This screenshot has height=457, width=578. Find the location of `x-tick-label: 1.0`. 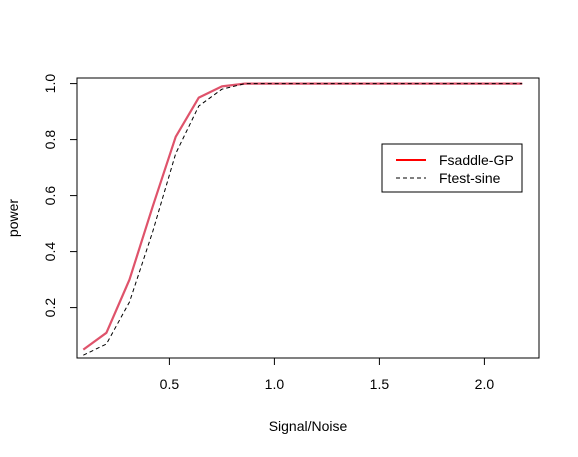

x-tick-label: 1.0 is located at coordinates (275, 384).